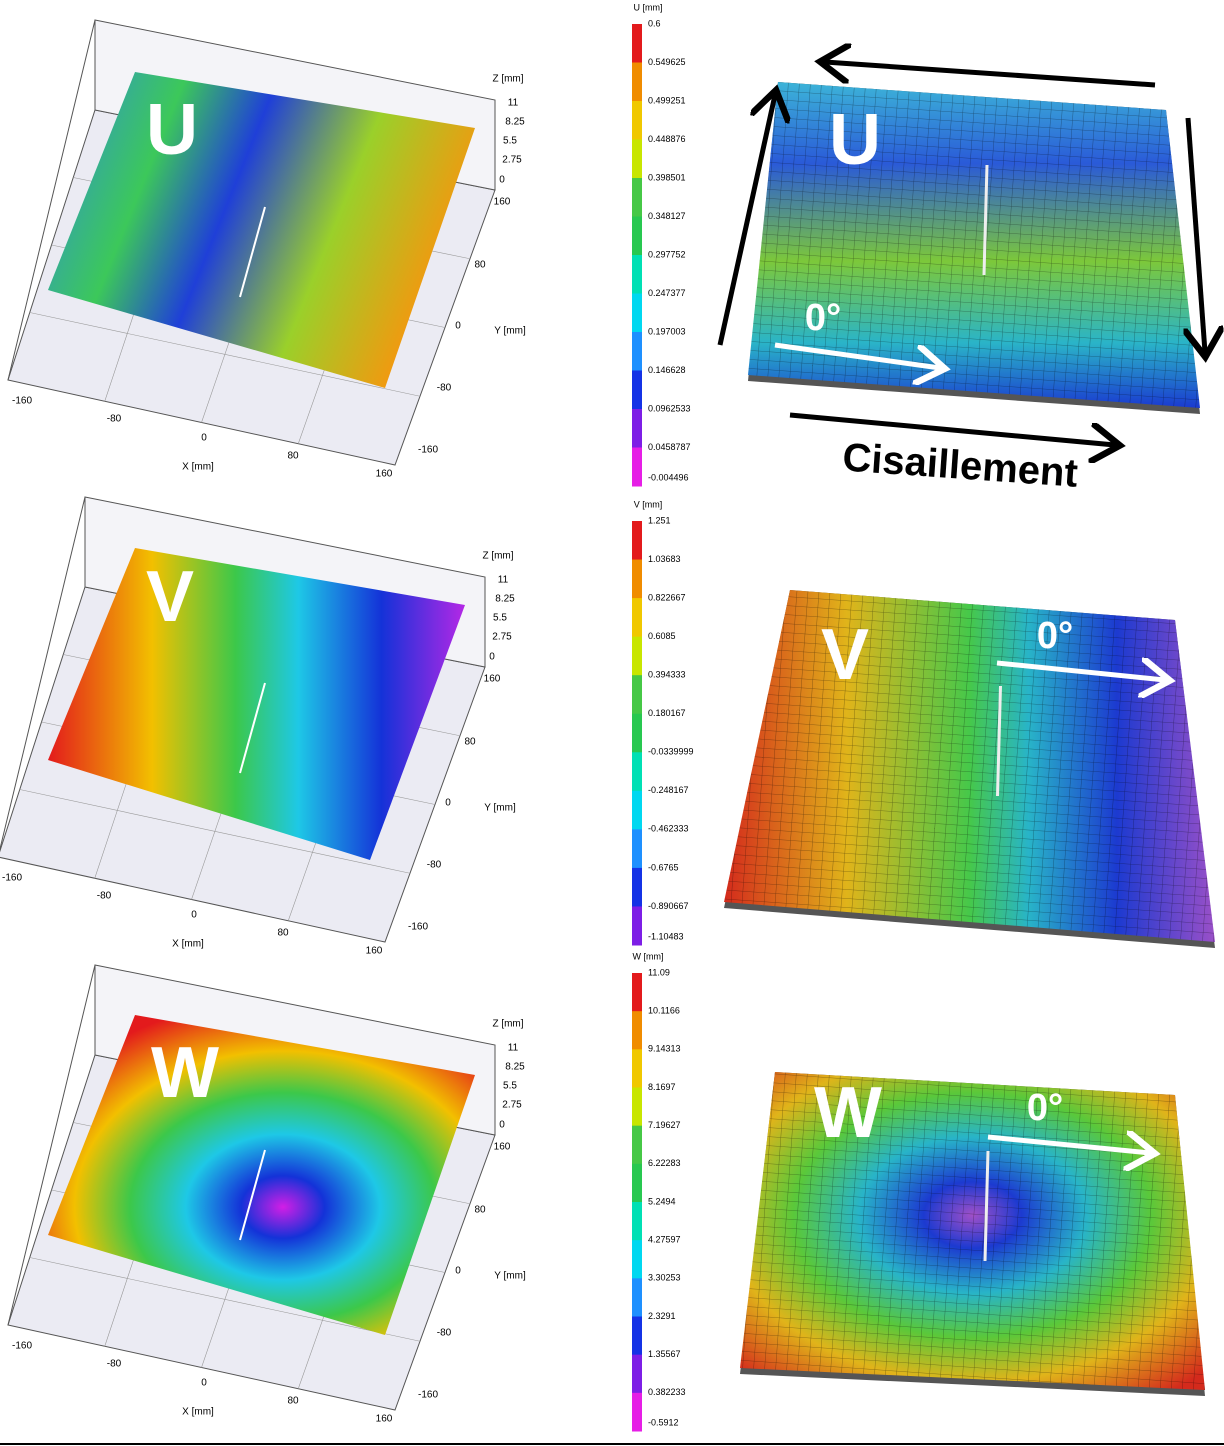 This screenshot has height=1446, width=1224. What do you see at coordinates (666, 936) in the screenshot?
I see `colorbar-label: -1.10483` at bounding box center [666, 936].